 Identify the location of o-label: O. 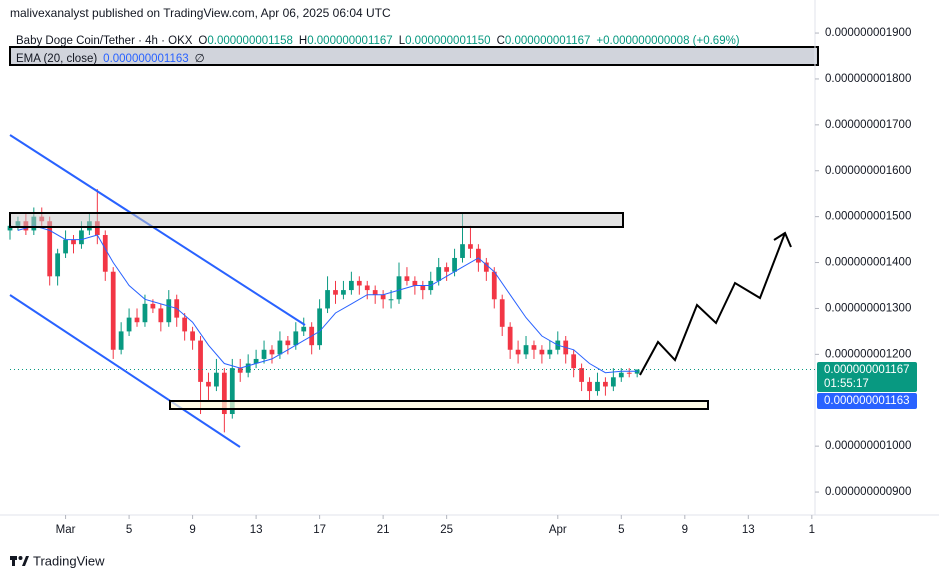
(202, 41).